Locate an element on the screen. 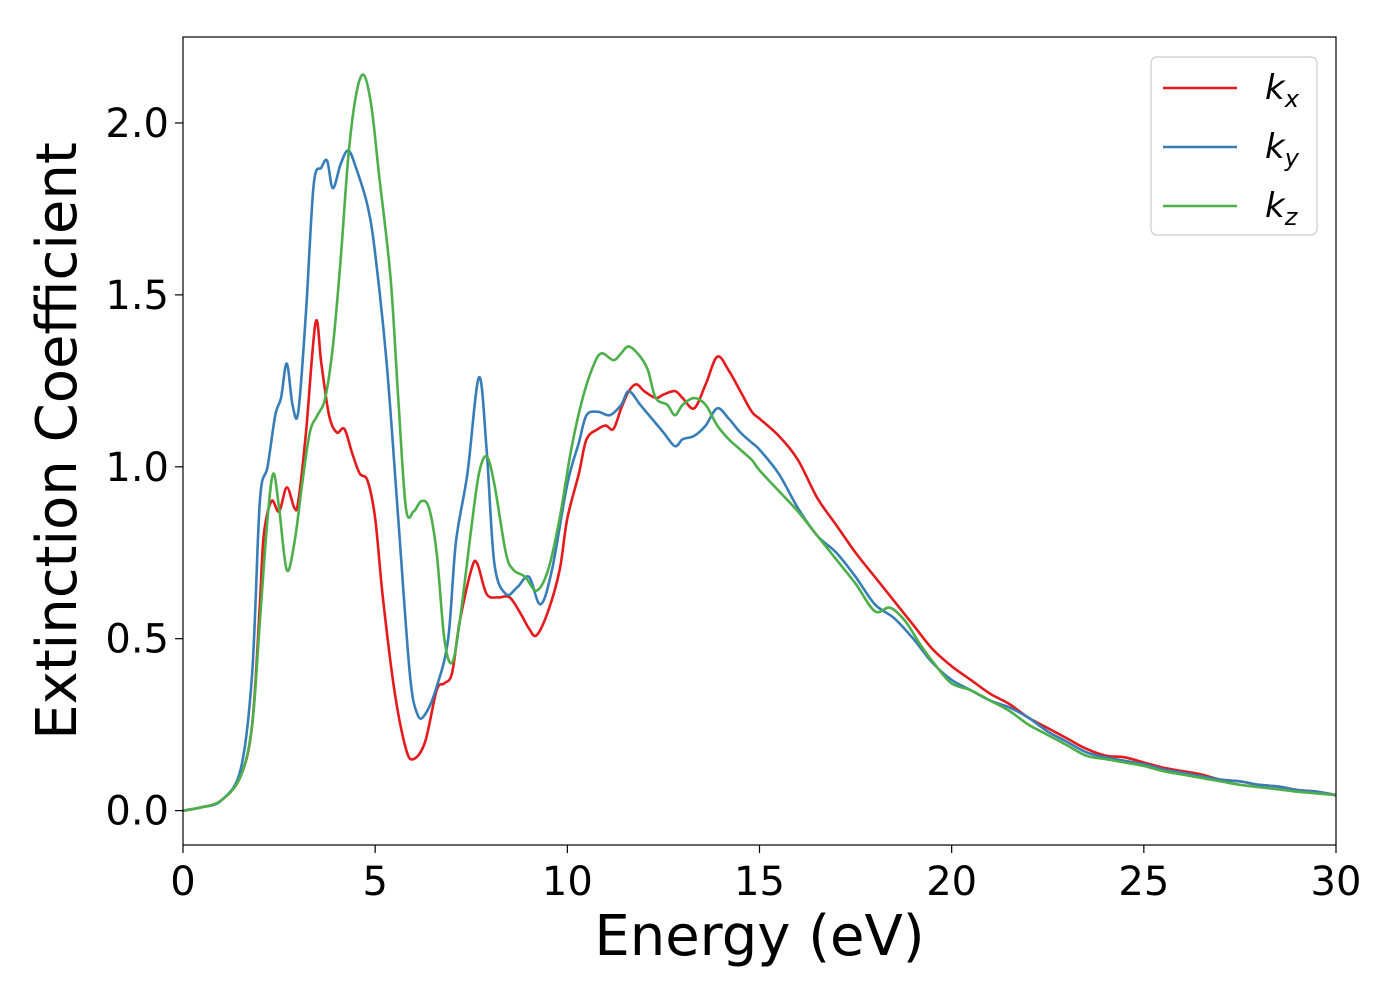  x-tick-label: 5 is located at coordinates (374, 882).